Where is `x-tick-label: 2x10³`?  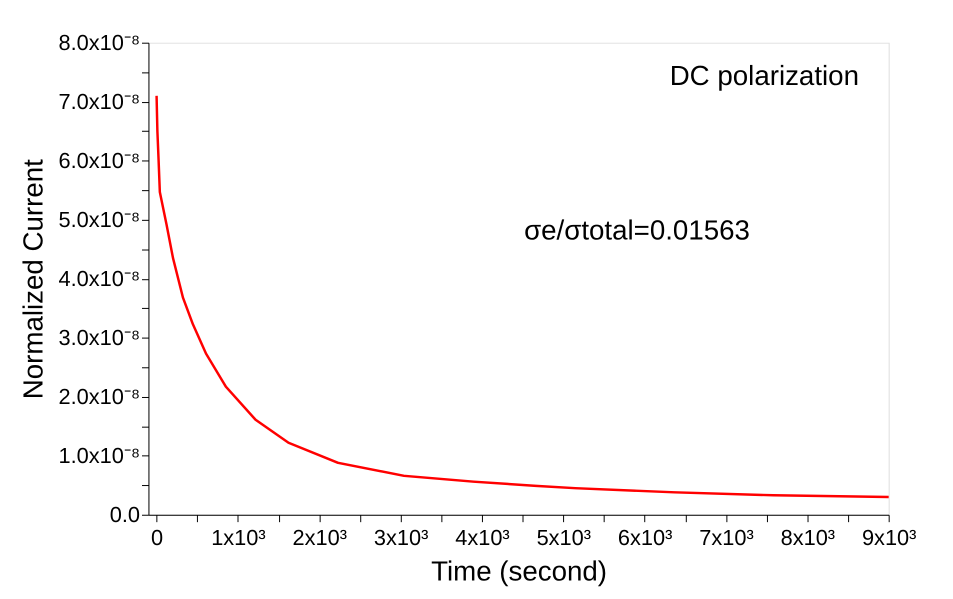 x-tick-label: 2x10³ is located at coordinates (319, 537).